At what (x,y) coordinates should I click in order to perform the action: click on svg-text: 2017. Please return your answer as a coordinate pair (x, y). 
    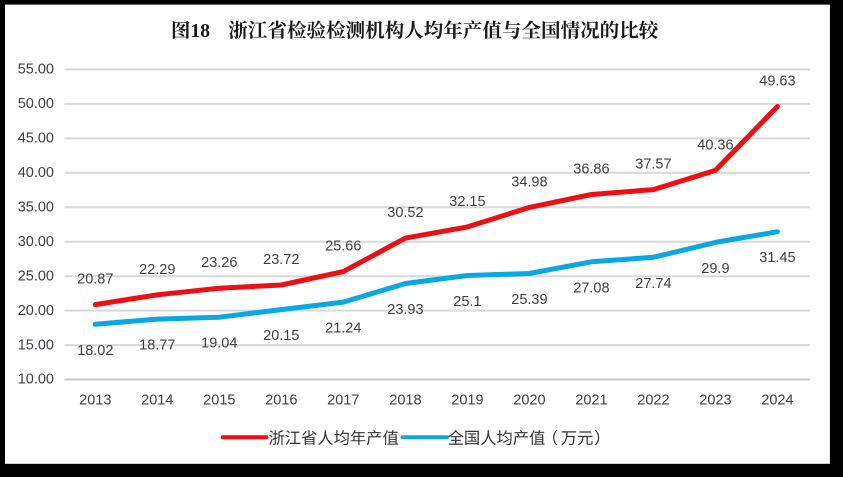
    Looking at the image, I should click on (343, 401).